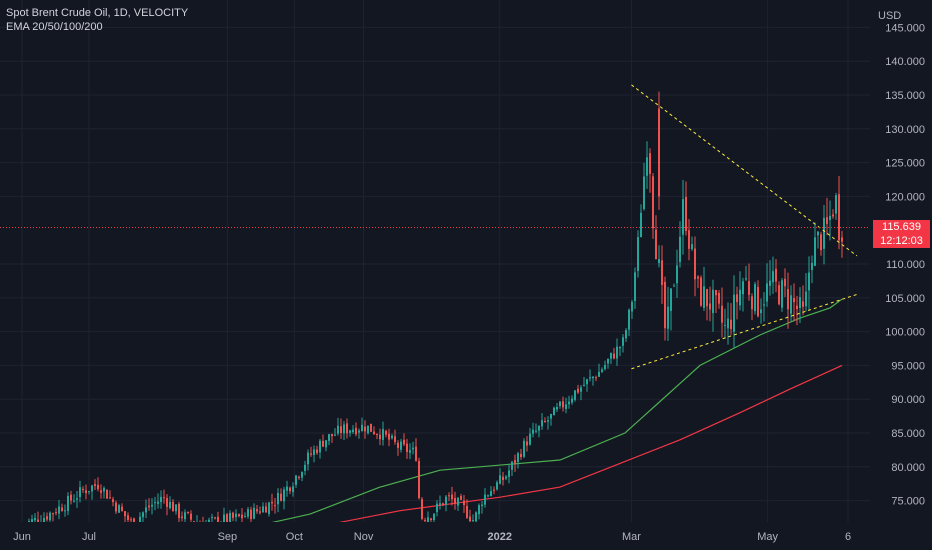 The height and width of the screenshot is (550, 932). I want to click on last-price-value: 115.639, so click(901, 227).